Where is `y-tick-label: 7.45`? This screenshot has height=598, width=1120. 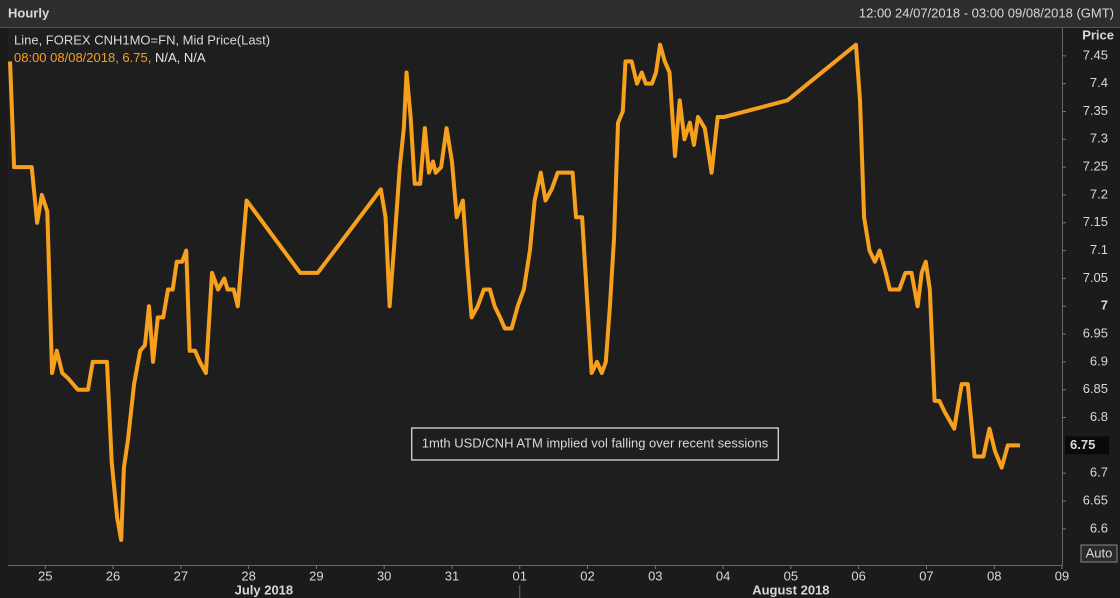
y-tick-label: 7.45 is located at coordinates (1095, 54).